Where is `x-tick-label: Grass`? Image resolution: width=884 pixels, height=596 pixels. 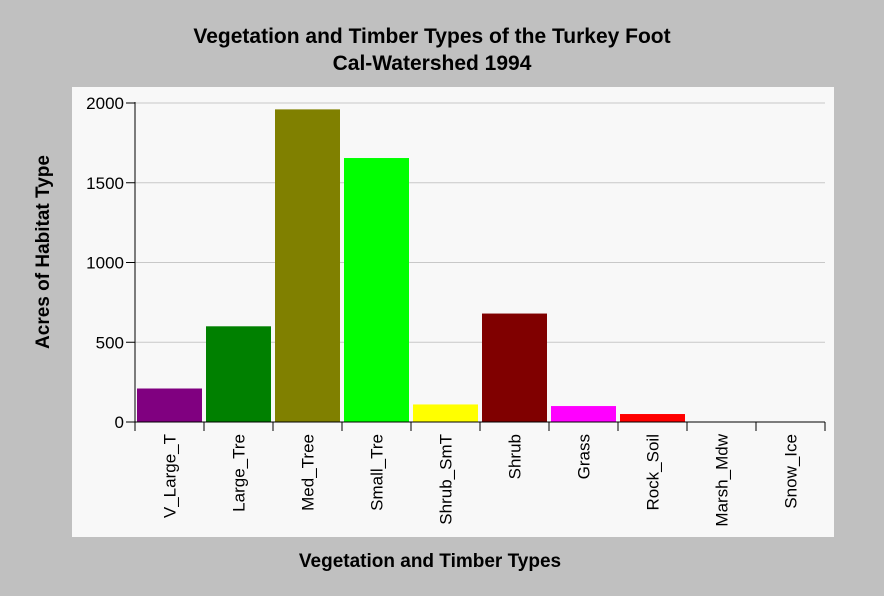 x-tick-label: Grass is located at coordinates (584, 456).